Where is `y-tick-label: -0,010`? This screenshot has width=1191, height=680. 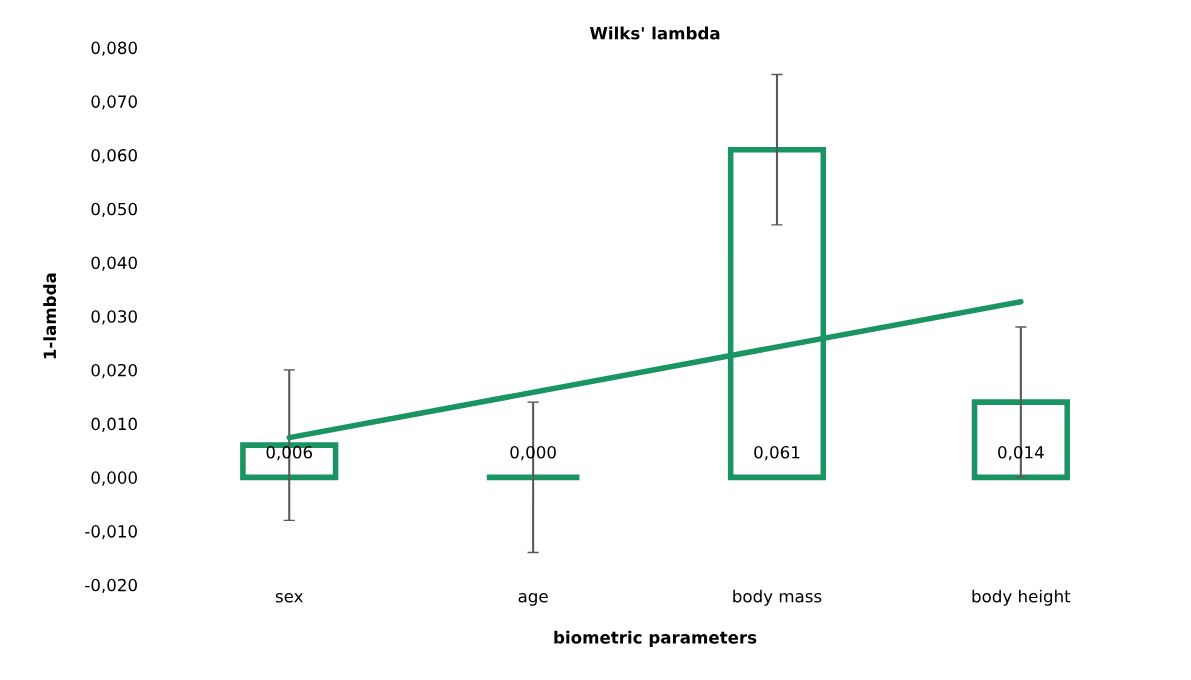
y-tick-label: -0,010 is located at coordinates (111, 532).